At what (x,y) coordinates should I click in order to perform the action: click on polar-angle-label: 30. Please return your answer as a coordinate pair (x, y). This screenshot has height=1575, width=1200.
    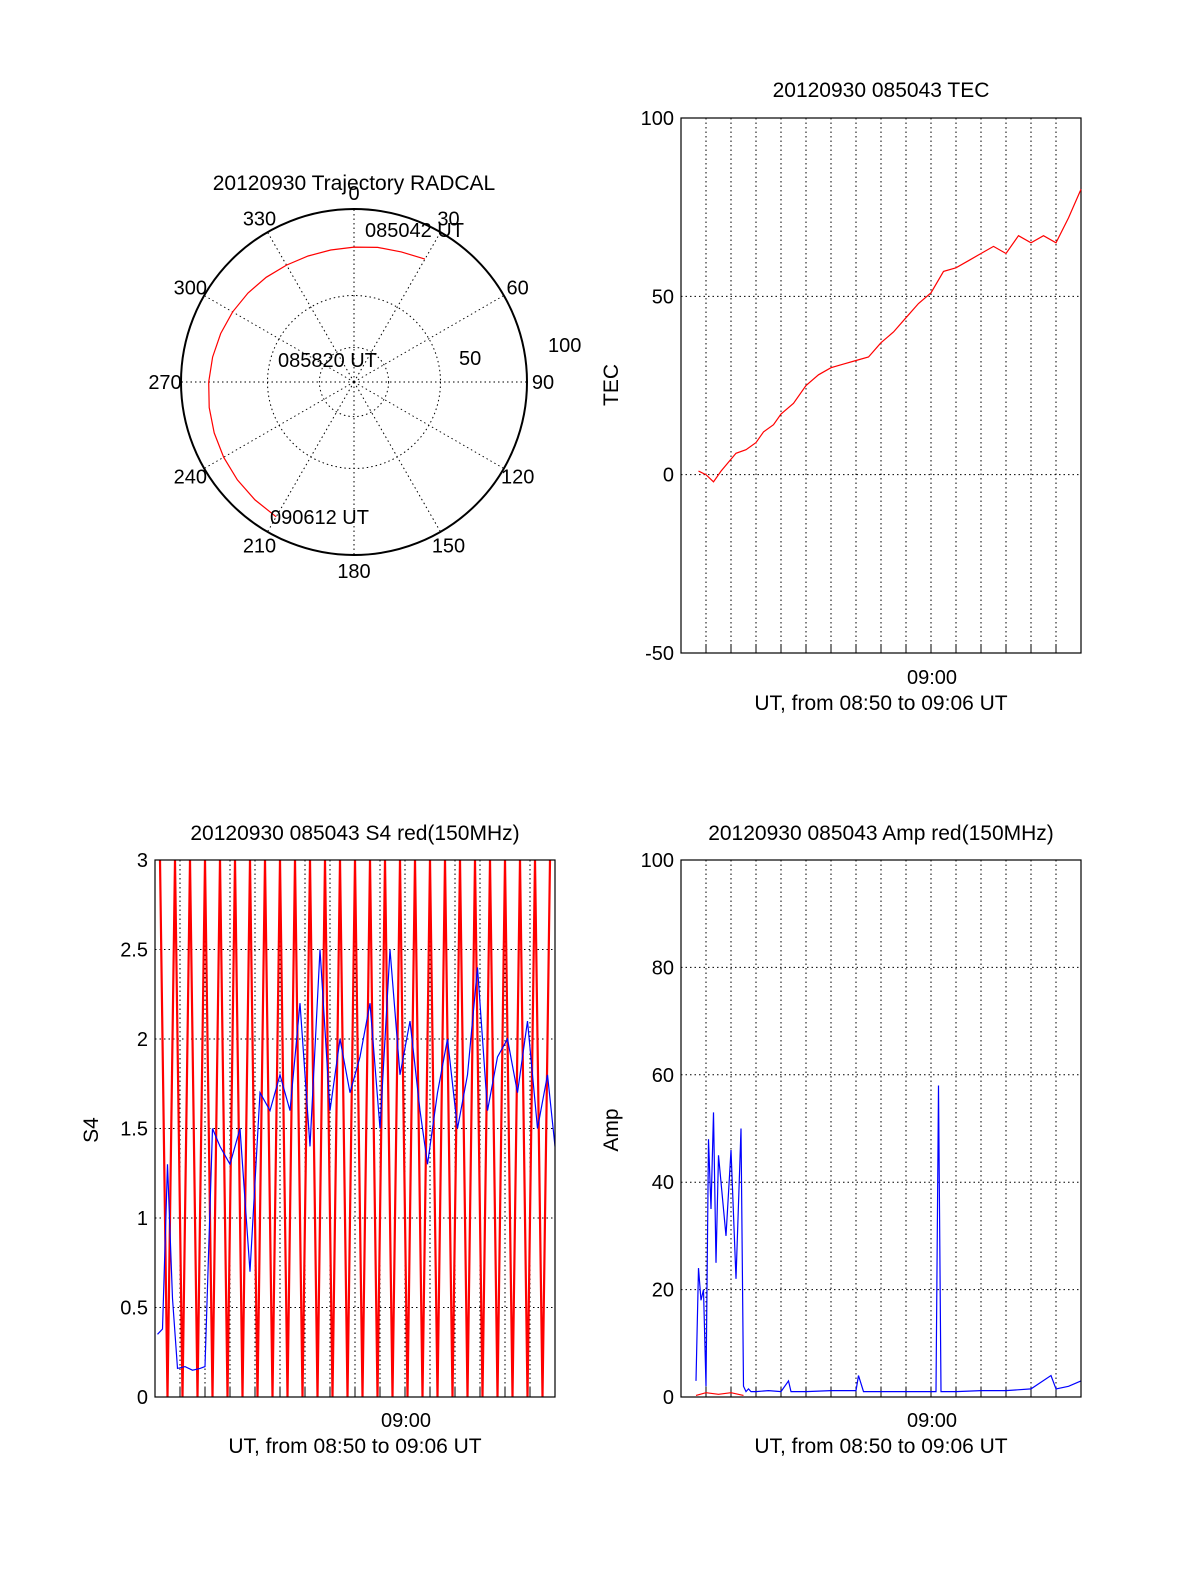
    Looking at the image, I should click on (448, 219).